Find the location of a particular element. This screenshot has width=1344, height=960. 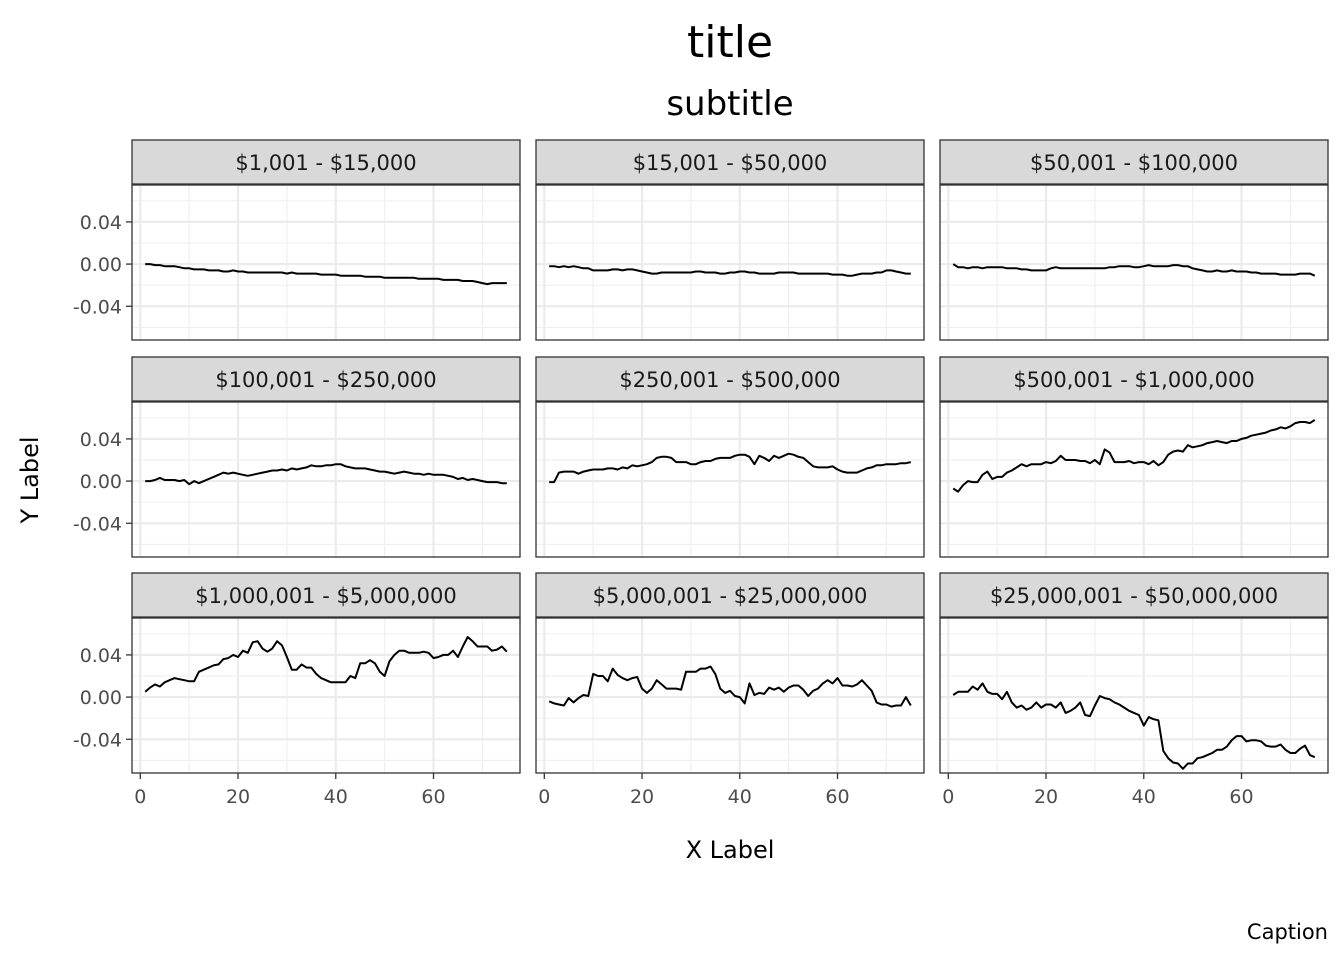

facet-strip-label: $1,000,001 - $5,000,000 is located at coordinates (325, 596).